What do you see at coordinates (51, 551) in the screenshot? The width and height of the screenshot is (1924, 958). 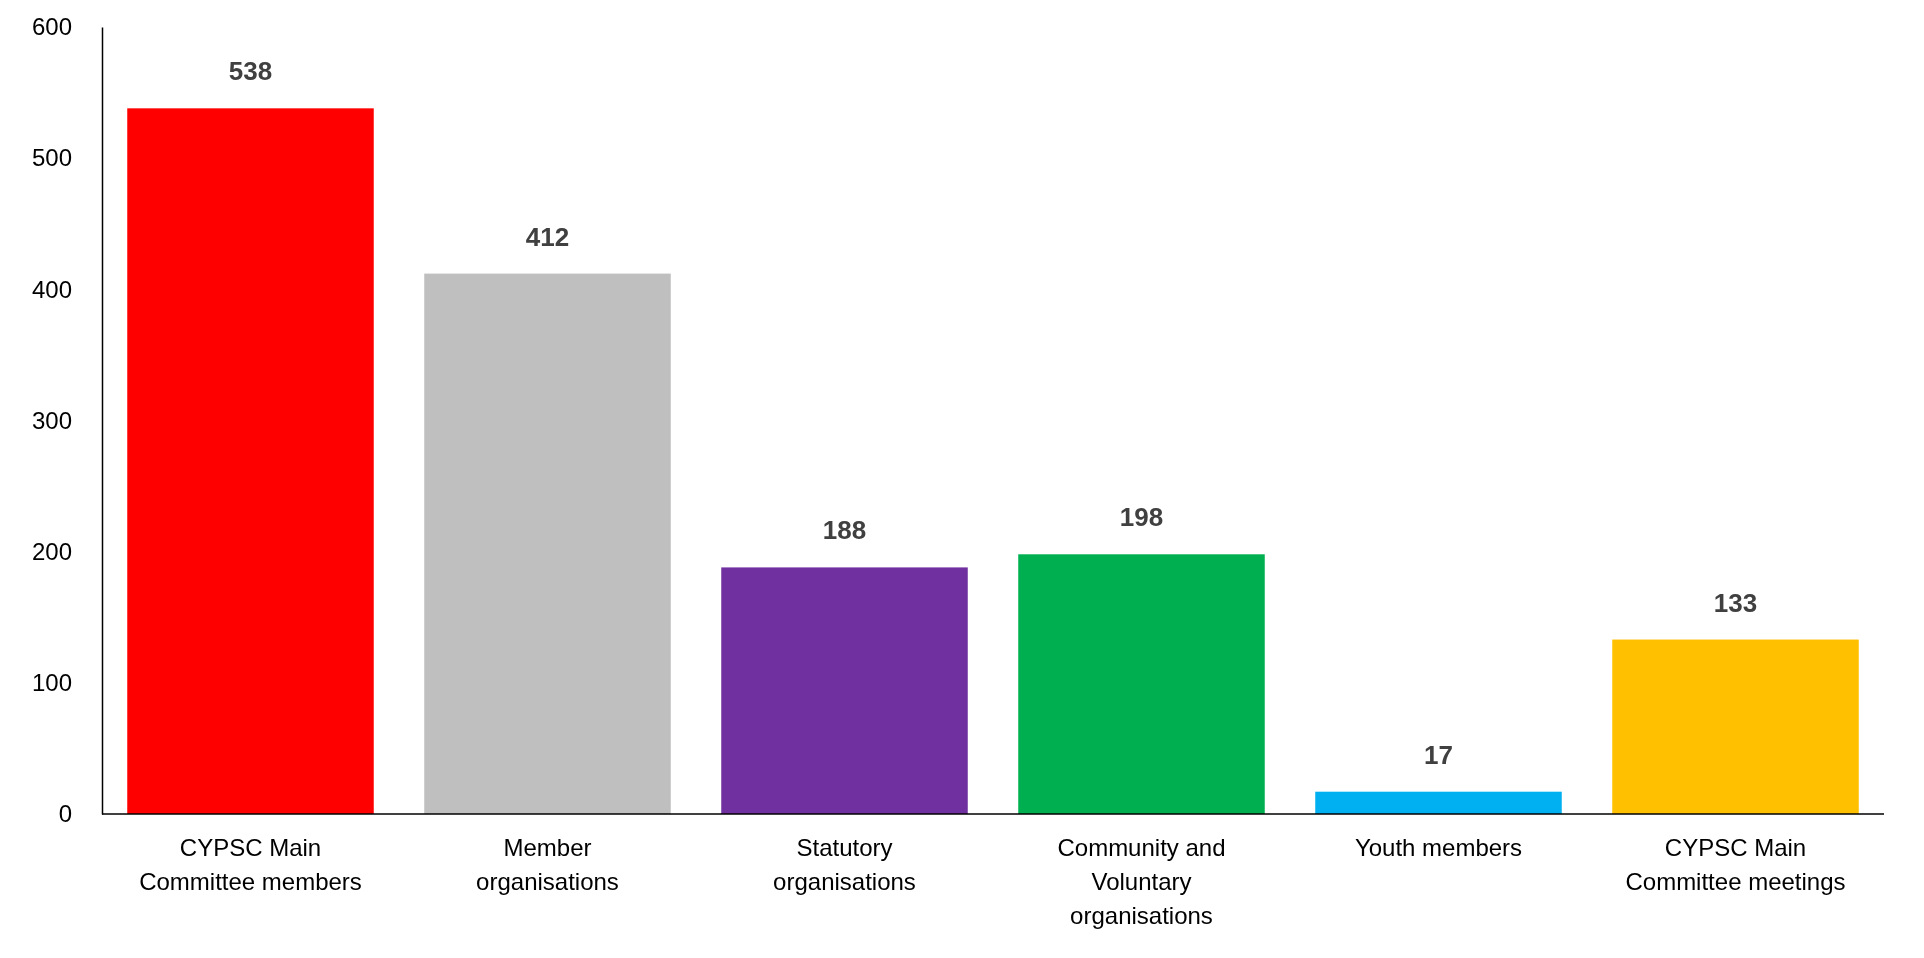 I see `y-tick-label: 200` at bounding box center [51, 551].